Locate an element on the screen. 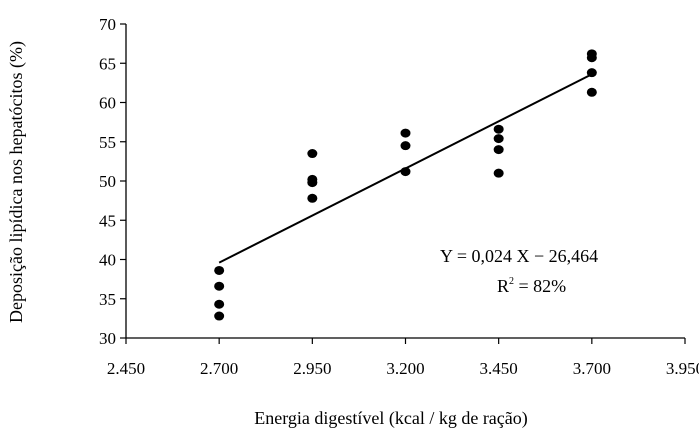  y-axis-label: Deposição lipídica nos hepatócitos (%) is located at coordinates (16, 182).